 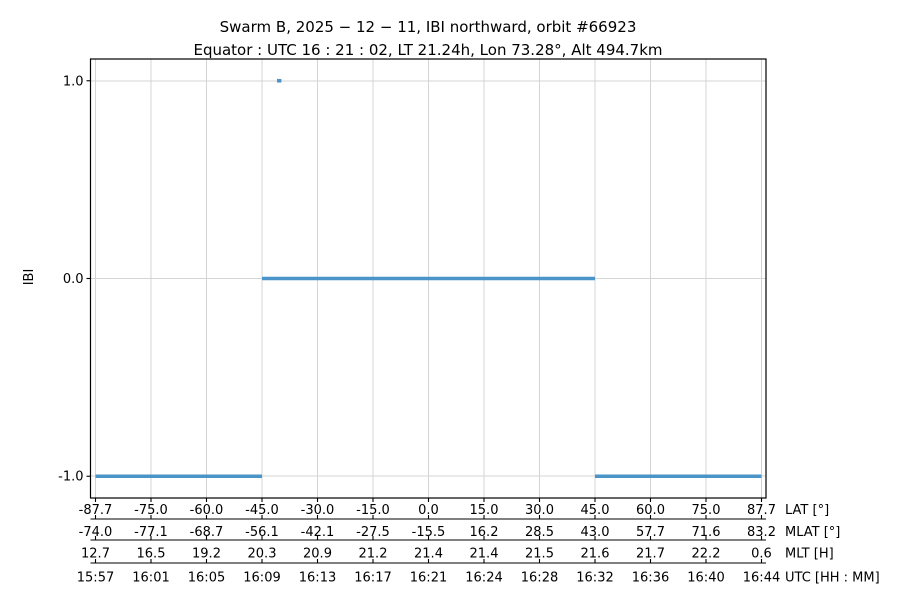 I want to click on y-tick-label: -1.0, so click(x=70, y=477).